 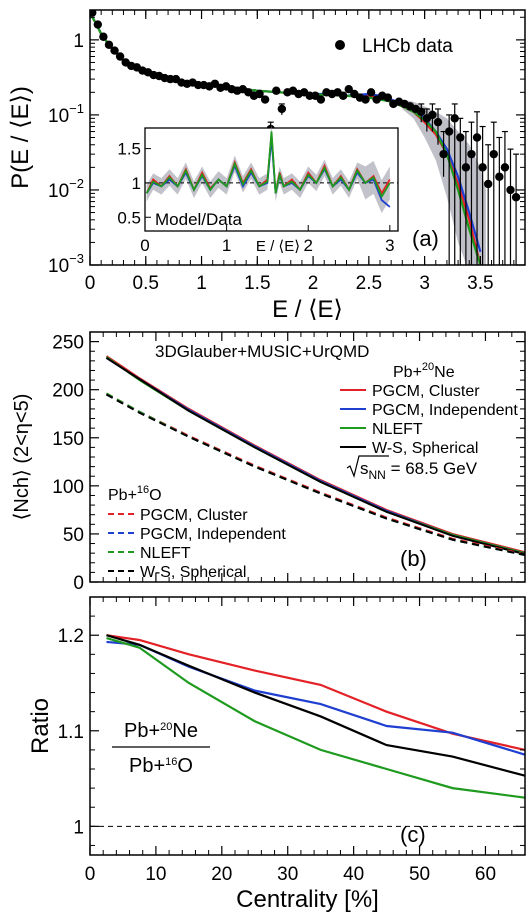 What do you see at coordinates (389, 245) in the screenshot?
I see `inset-x-tick-label: 3` at bounding box center [389, 245].